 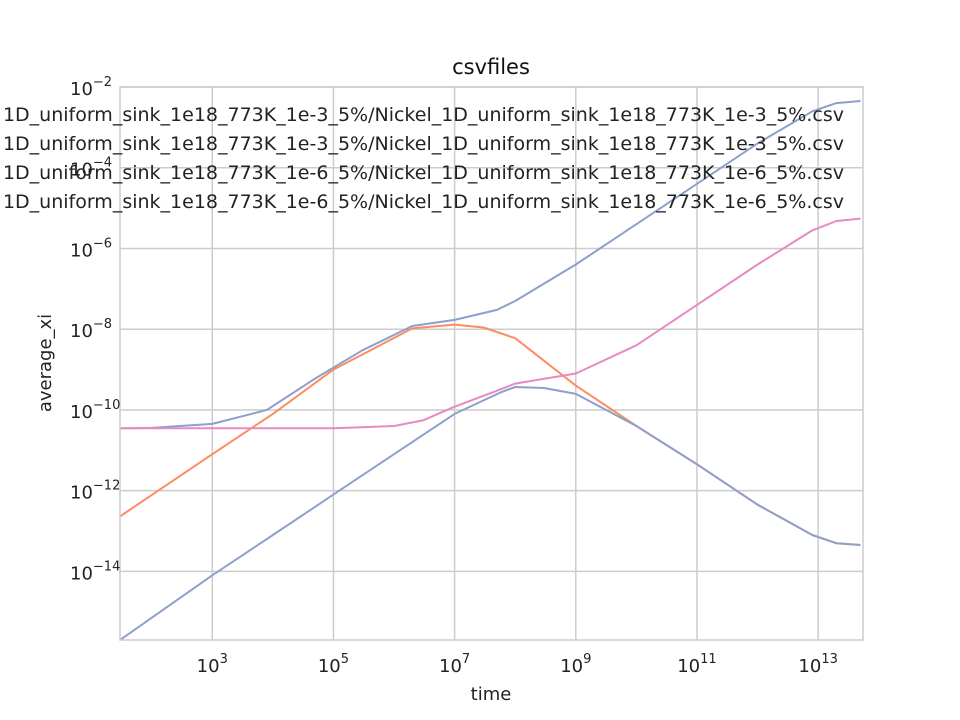 I want to click on y-axis-label: average_xi, so click(x=45, y=363).